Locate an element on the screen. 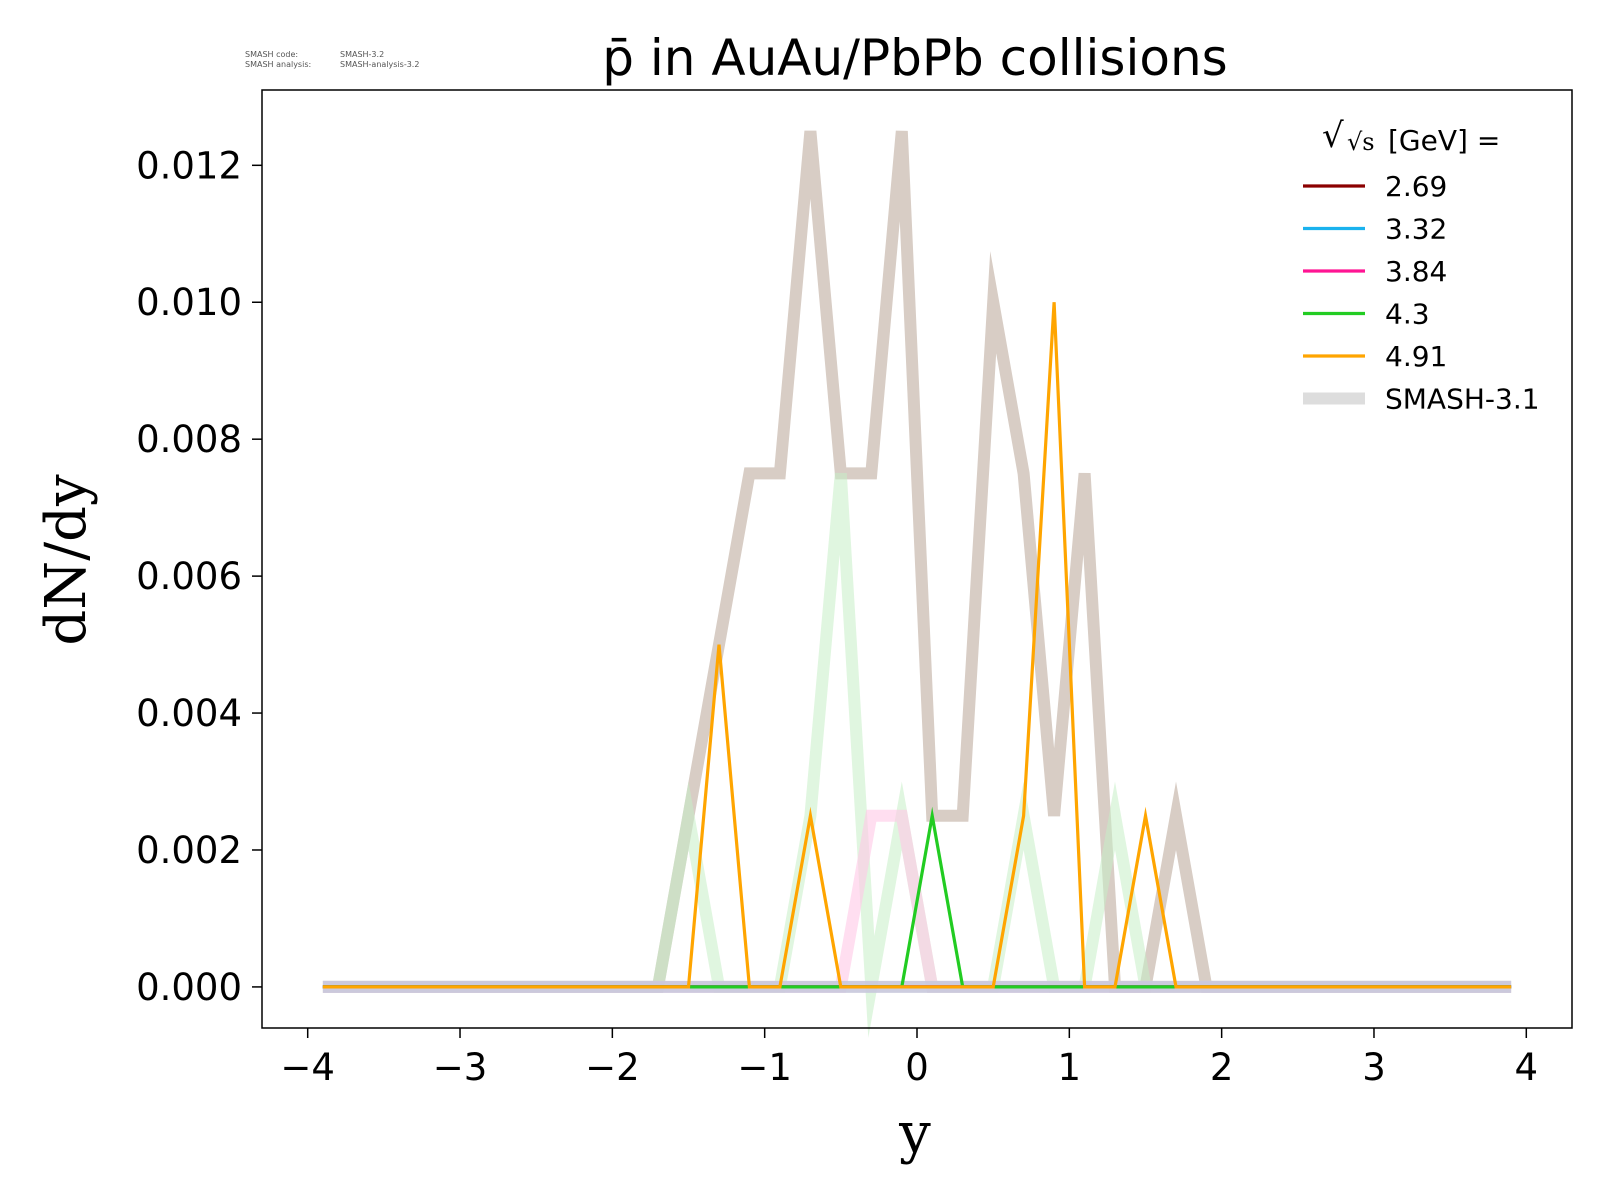  smash-analysis-value: SMASH-analysis-3.2 is located at coordinates (380, 64).